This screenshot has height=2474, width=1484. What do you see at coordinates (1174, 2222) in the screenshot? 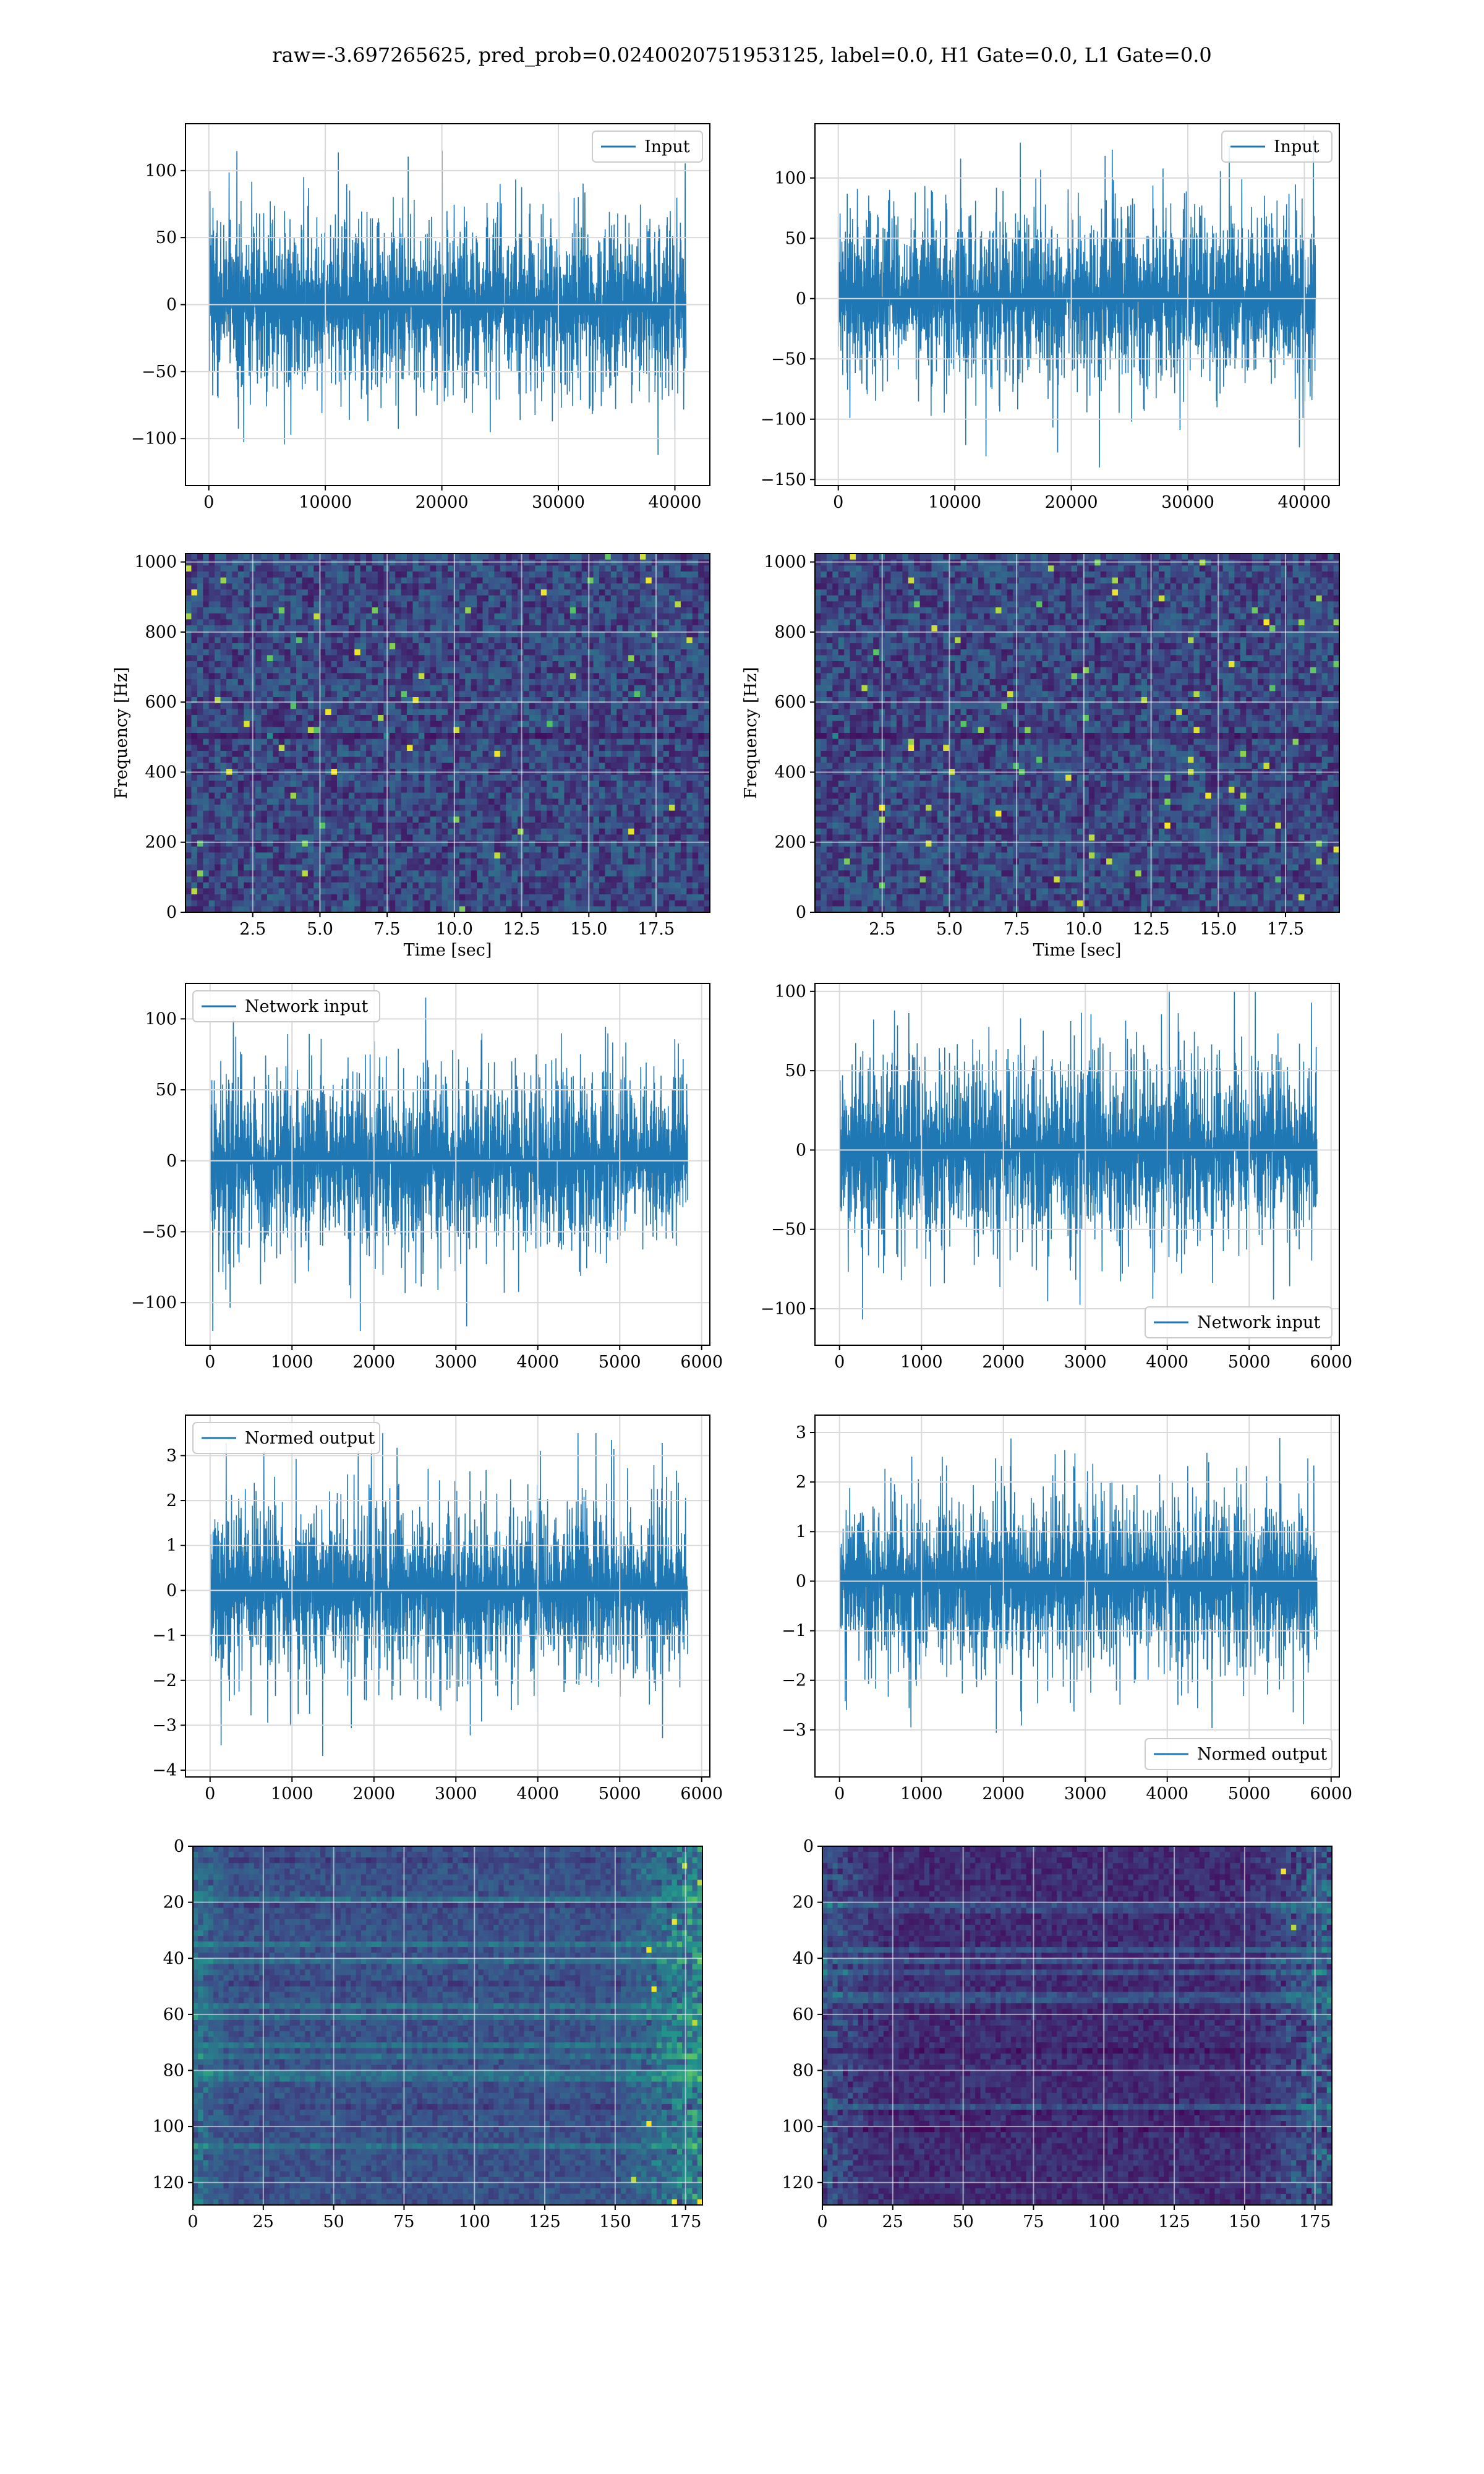
I see `feat-l1-xtick-label: 125` at bounding box center [1174, 2222].